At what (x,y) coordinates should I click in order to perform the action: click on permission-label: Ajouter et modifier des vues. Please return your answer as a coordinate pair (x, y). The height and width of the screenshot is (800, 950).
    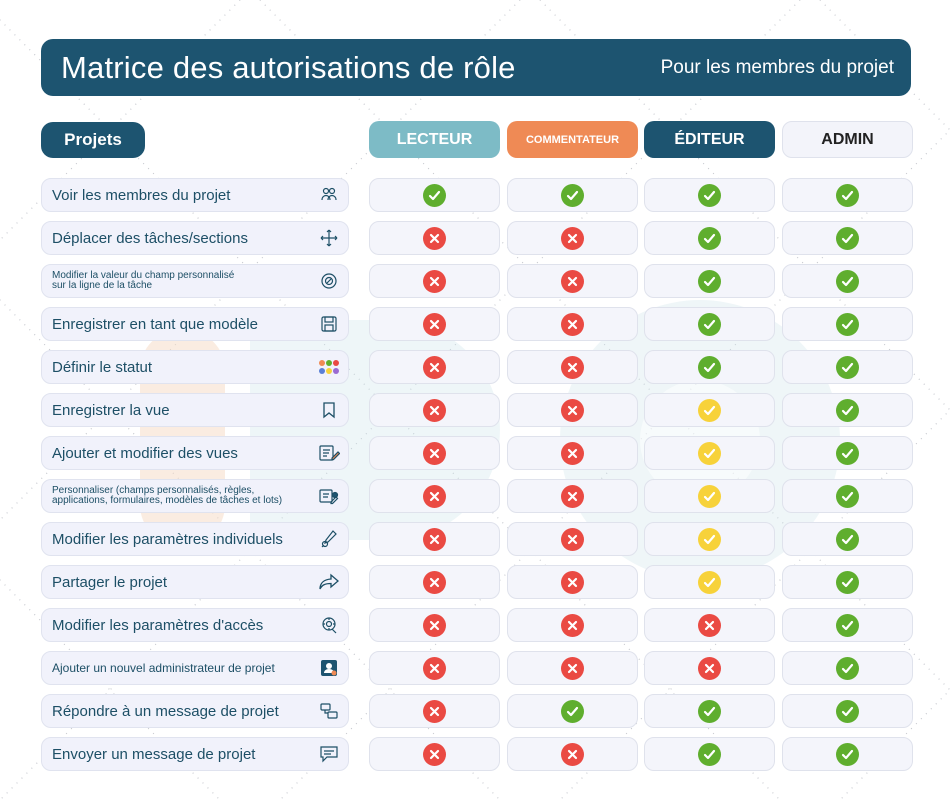
    Looking at the image, I should click on (145, 453).